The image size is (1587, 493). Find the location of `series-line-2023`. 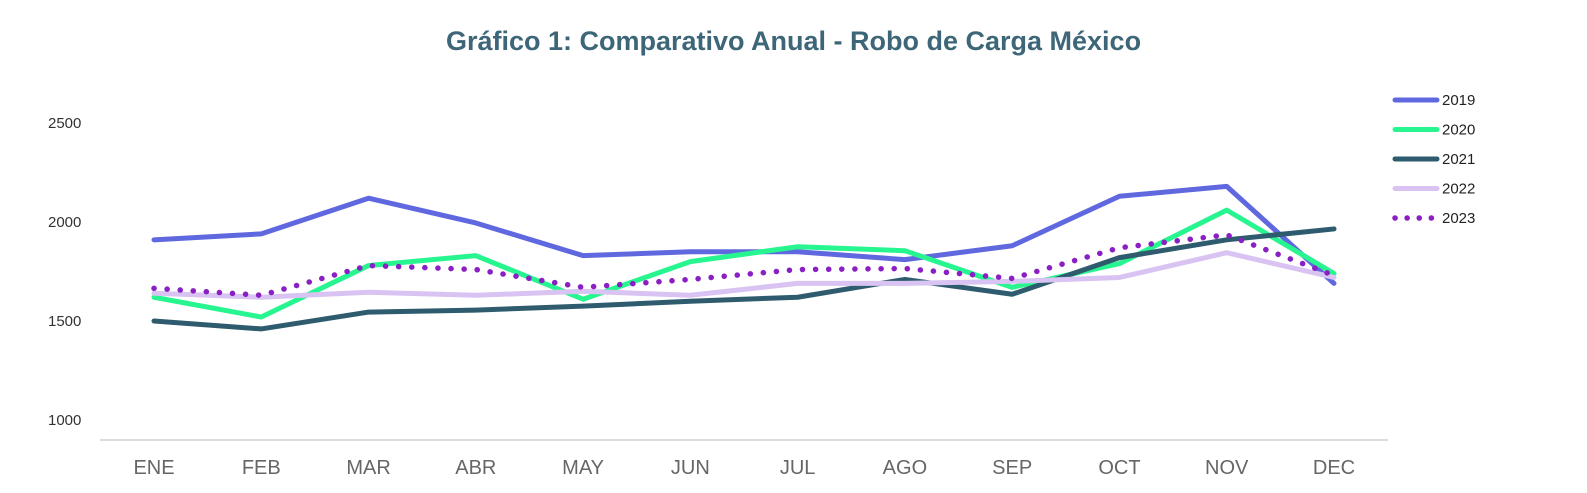

series-line-2023 is located at coordinates (744, 265).